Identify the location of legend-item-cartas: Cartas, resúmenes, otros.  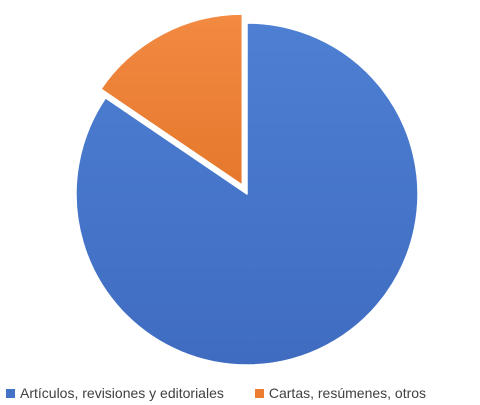
(340, 393).